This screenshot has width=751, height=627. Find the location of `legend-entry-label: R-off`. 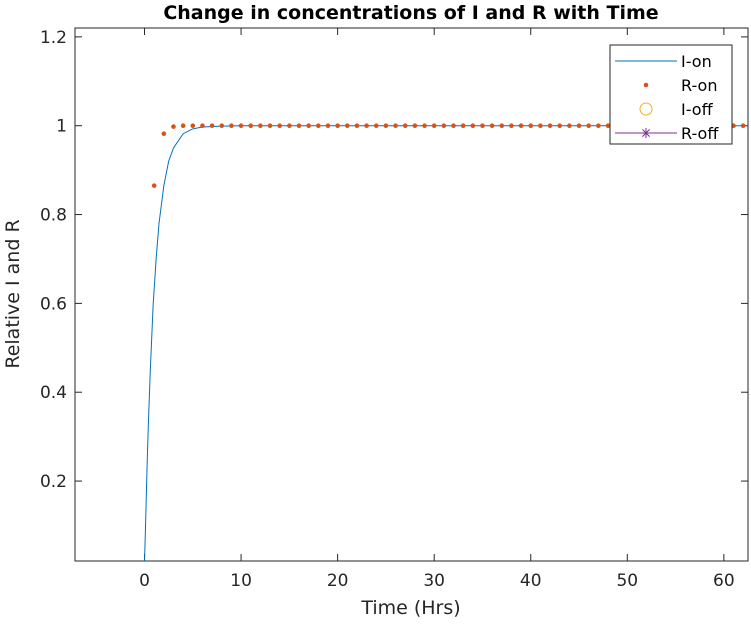

legend-entry-label: R-off is located at coordinates (700, 133).